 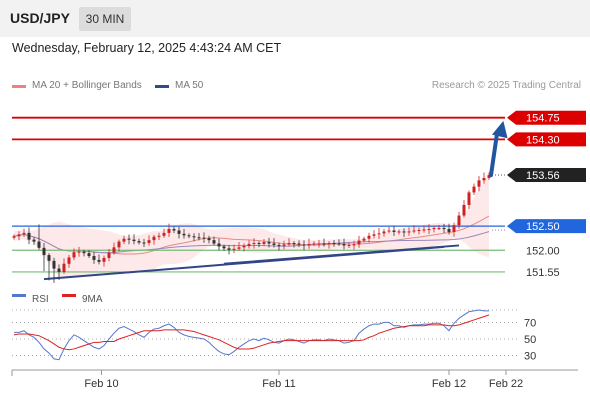 I want to click on projection-arrow-head, so click(x=499, y=129).